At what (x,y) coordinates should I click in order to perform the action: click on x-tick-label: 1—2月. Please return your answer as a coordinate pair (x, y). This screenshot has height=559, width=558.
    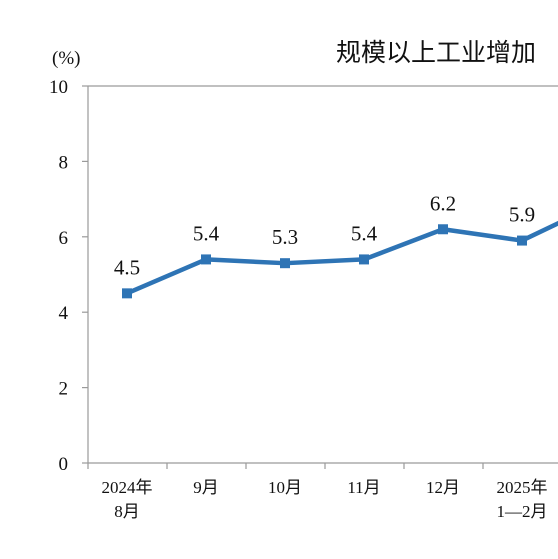
    Looking at the image, I should click on (522, 511).